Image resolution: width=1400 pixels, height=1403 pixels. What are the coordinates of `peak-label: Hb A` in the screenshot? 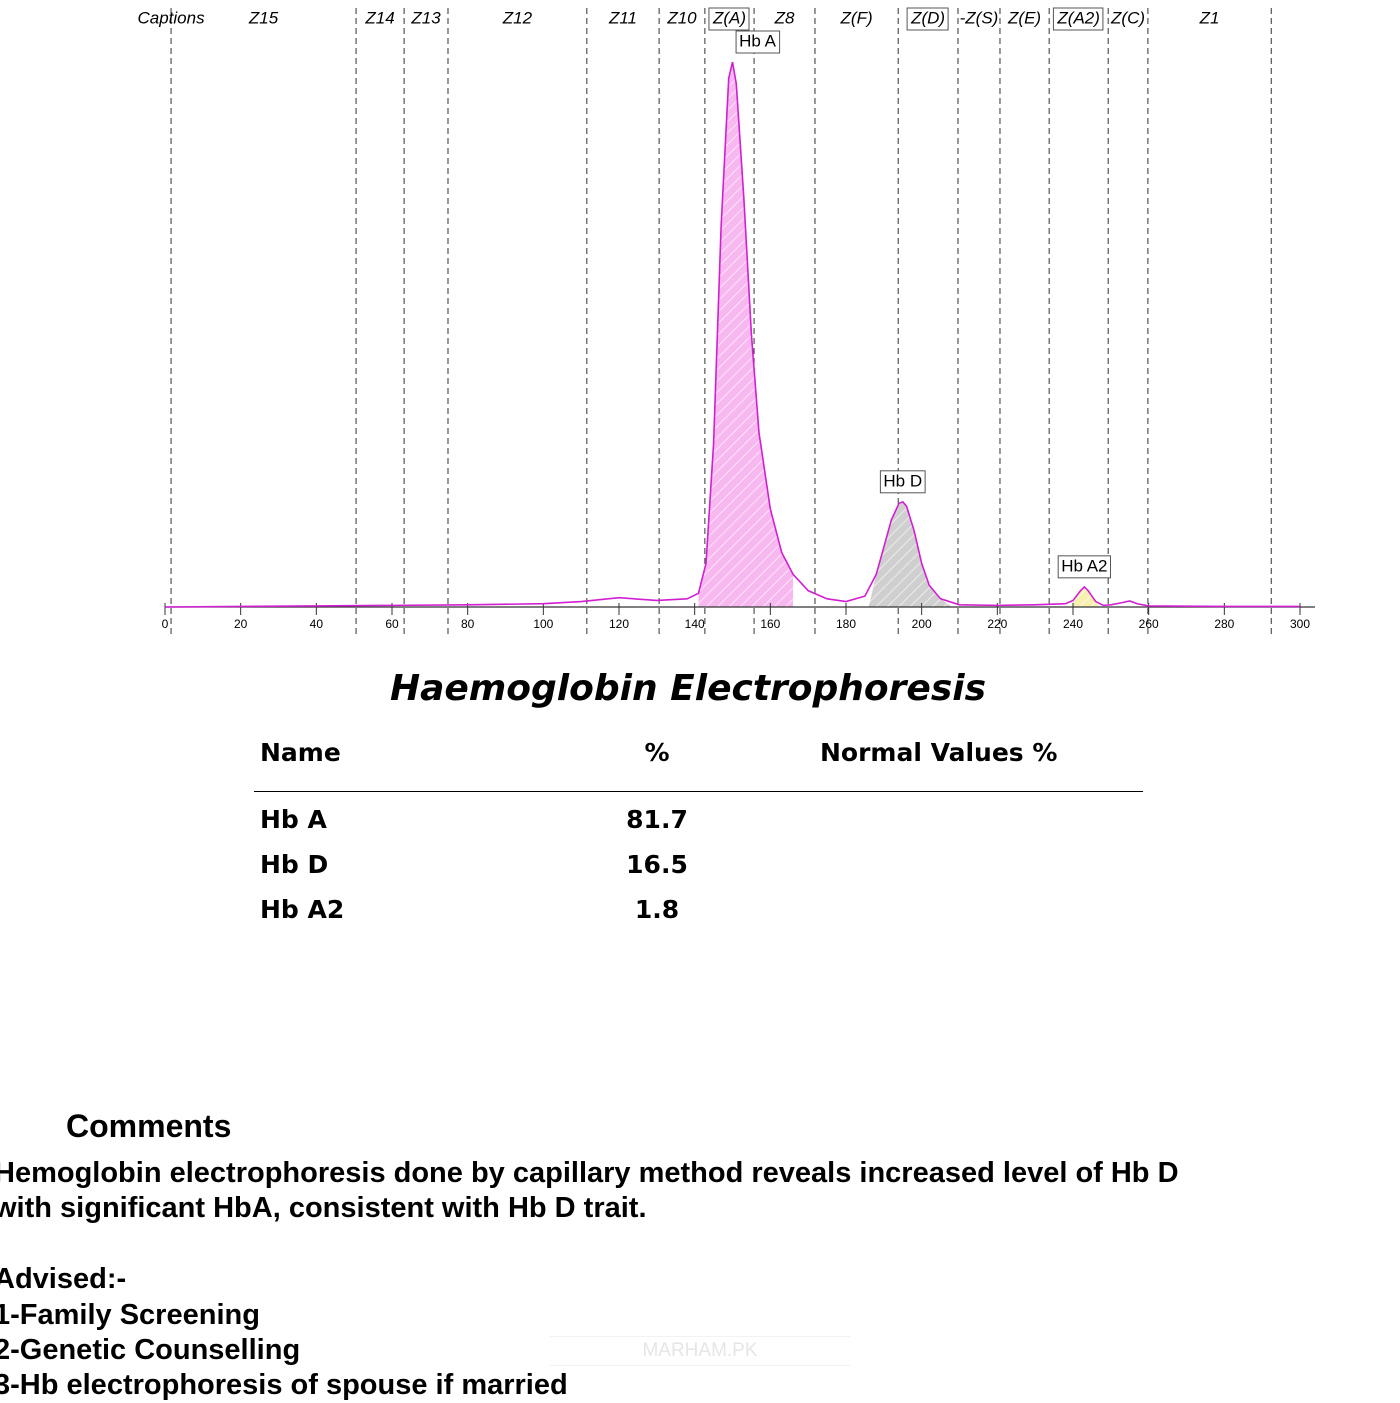 It's located at (758, 40).